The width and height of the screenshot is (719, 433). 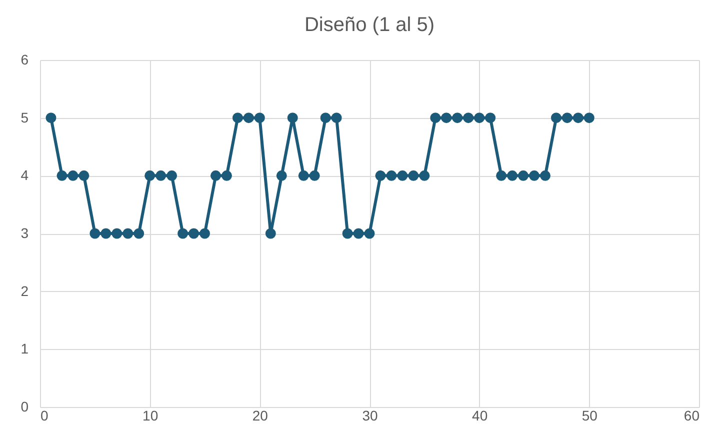 What do you see at coordinates (150, 416) in the screenshot?
I see `x-tick-label: 10` at bounding box center [150, 416].